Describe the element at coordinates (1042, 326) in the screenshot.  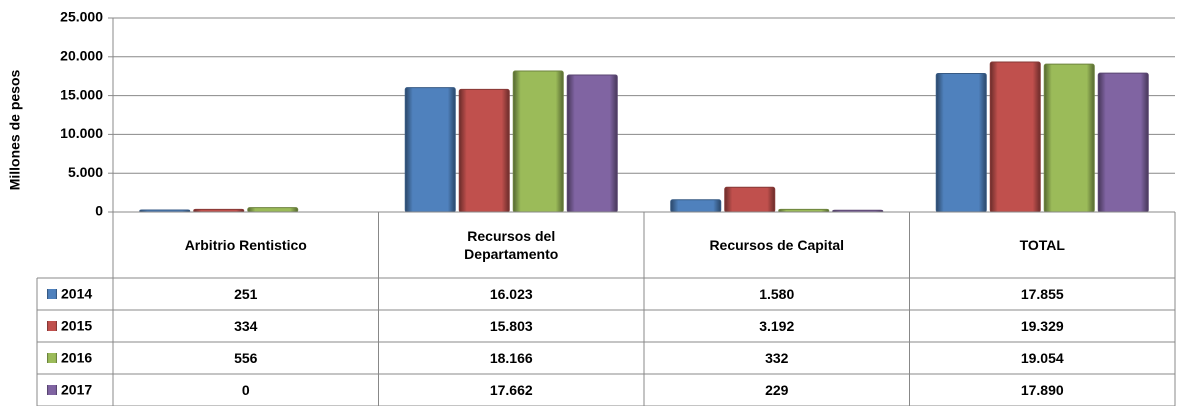
I see `table-value: 19.329` at that location.